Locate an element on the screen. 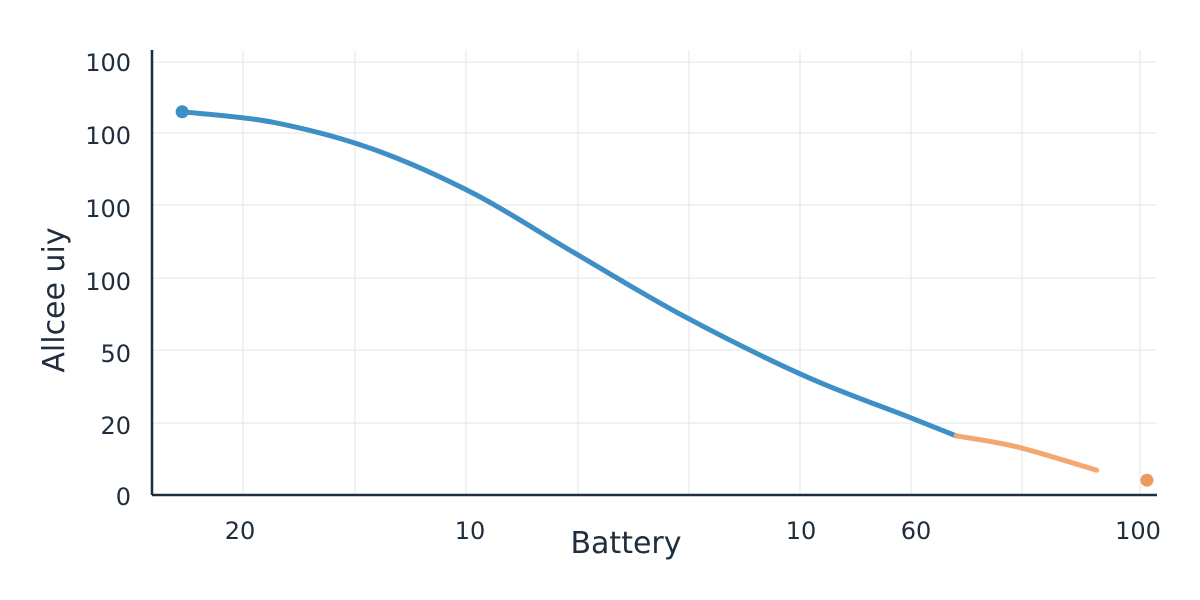 The width and height of the screenshot is (1200, 600). x-axis-title: Battery is located at coordinates (625, 543).